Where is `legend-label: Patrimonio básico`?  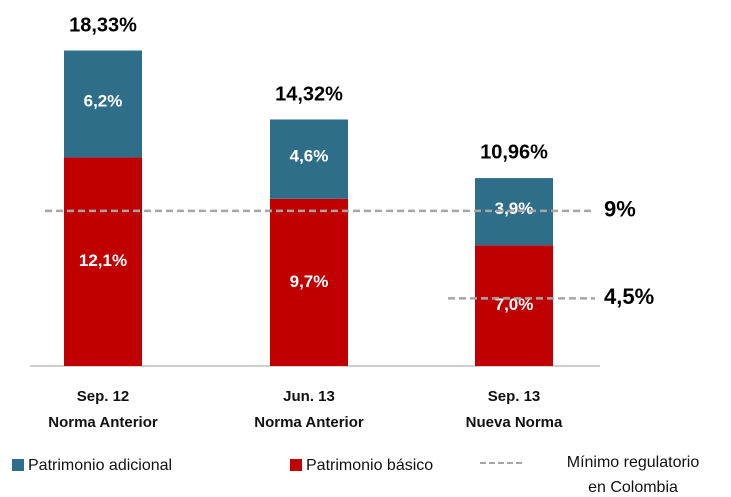
legend-label: Patrimonio básico is located at coordinates (369, 465).